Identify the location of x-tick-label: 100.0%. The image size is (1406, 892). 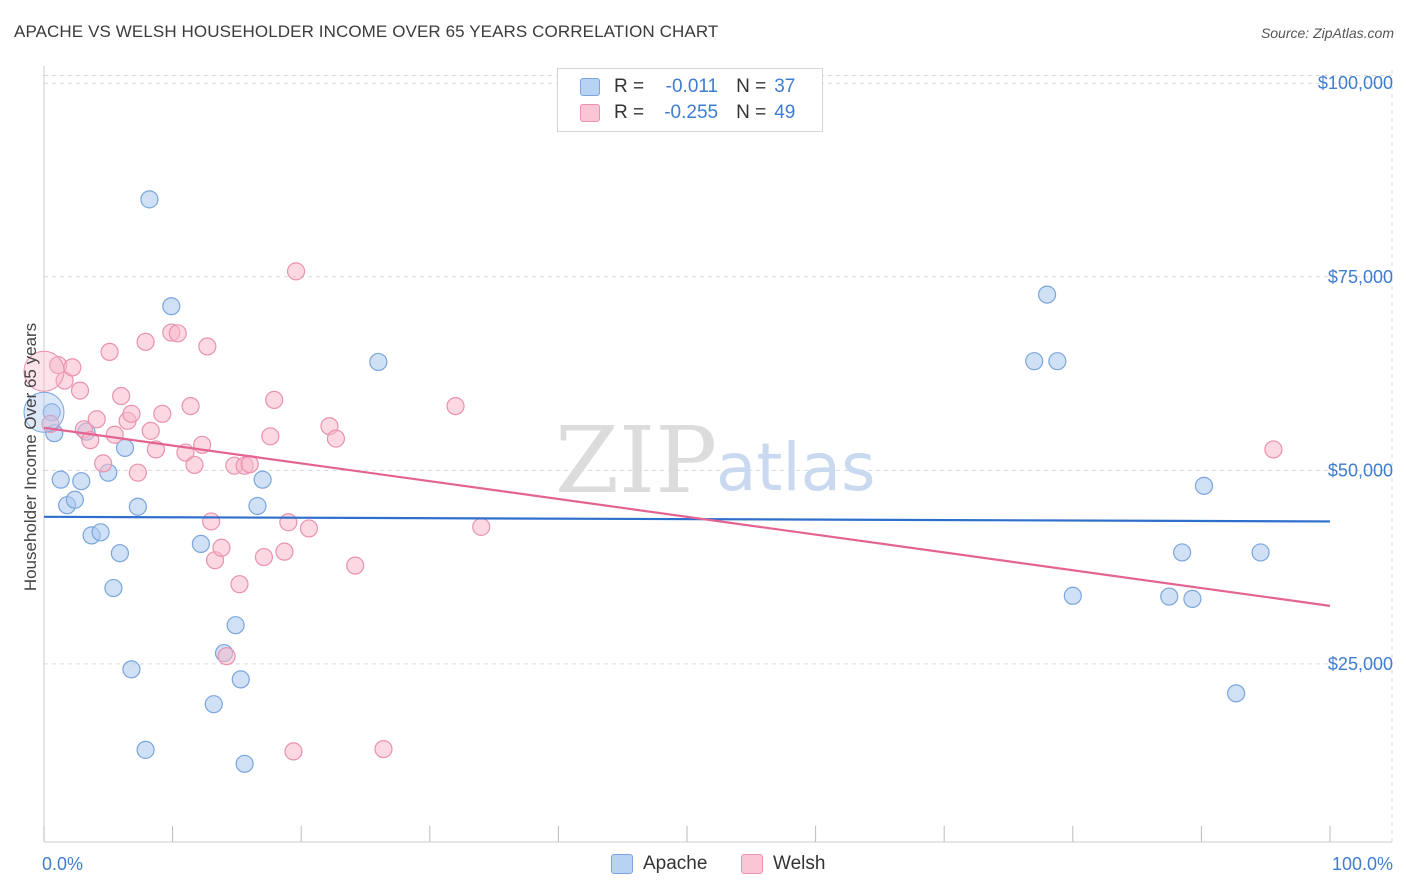
(1362, 864).